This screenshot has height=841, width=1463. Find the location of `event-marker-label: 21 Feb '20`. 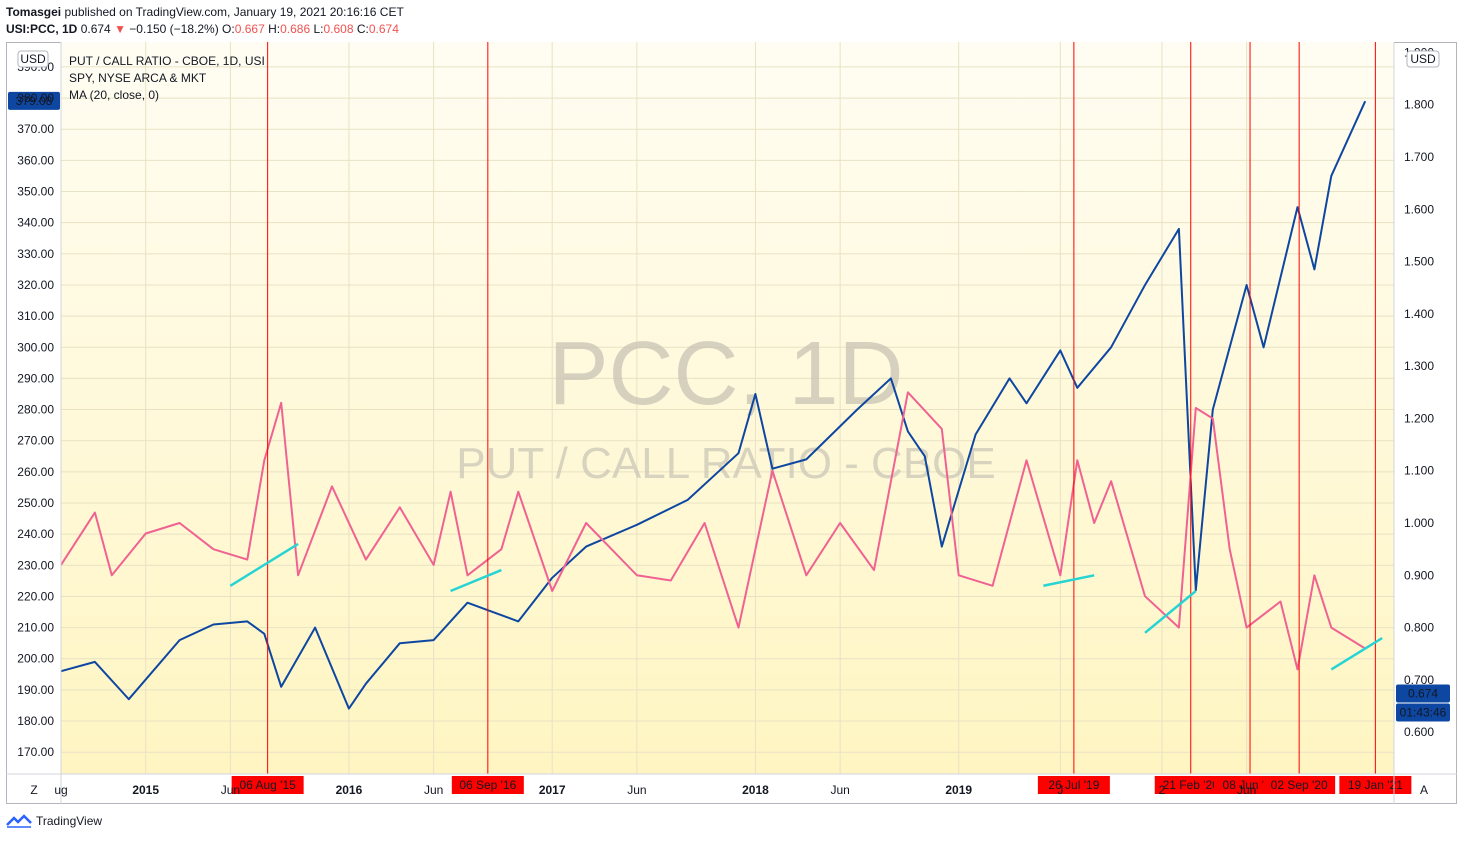

event-marker-label: 21 Feb '20 is located at coordinates (1191, 785).